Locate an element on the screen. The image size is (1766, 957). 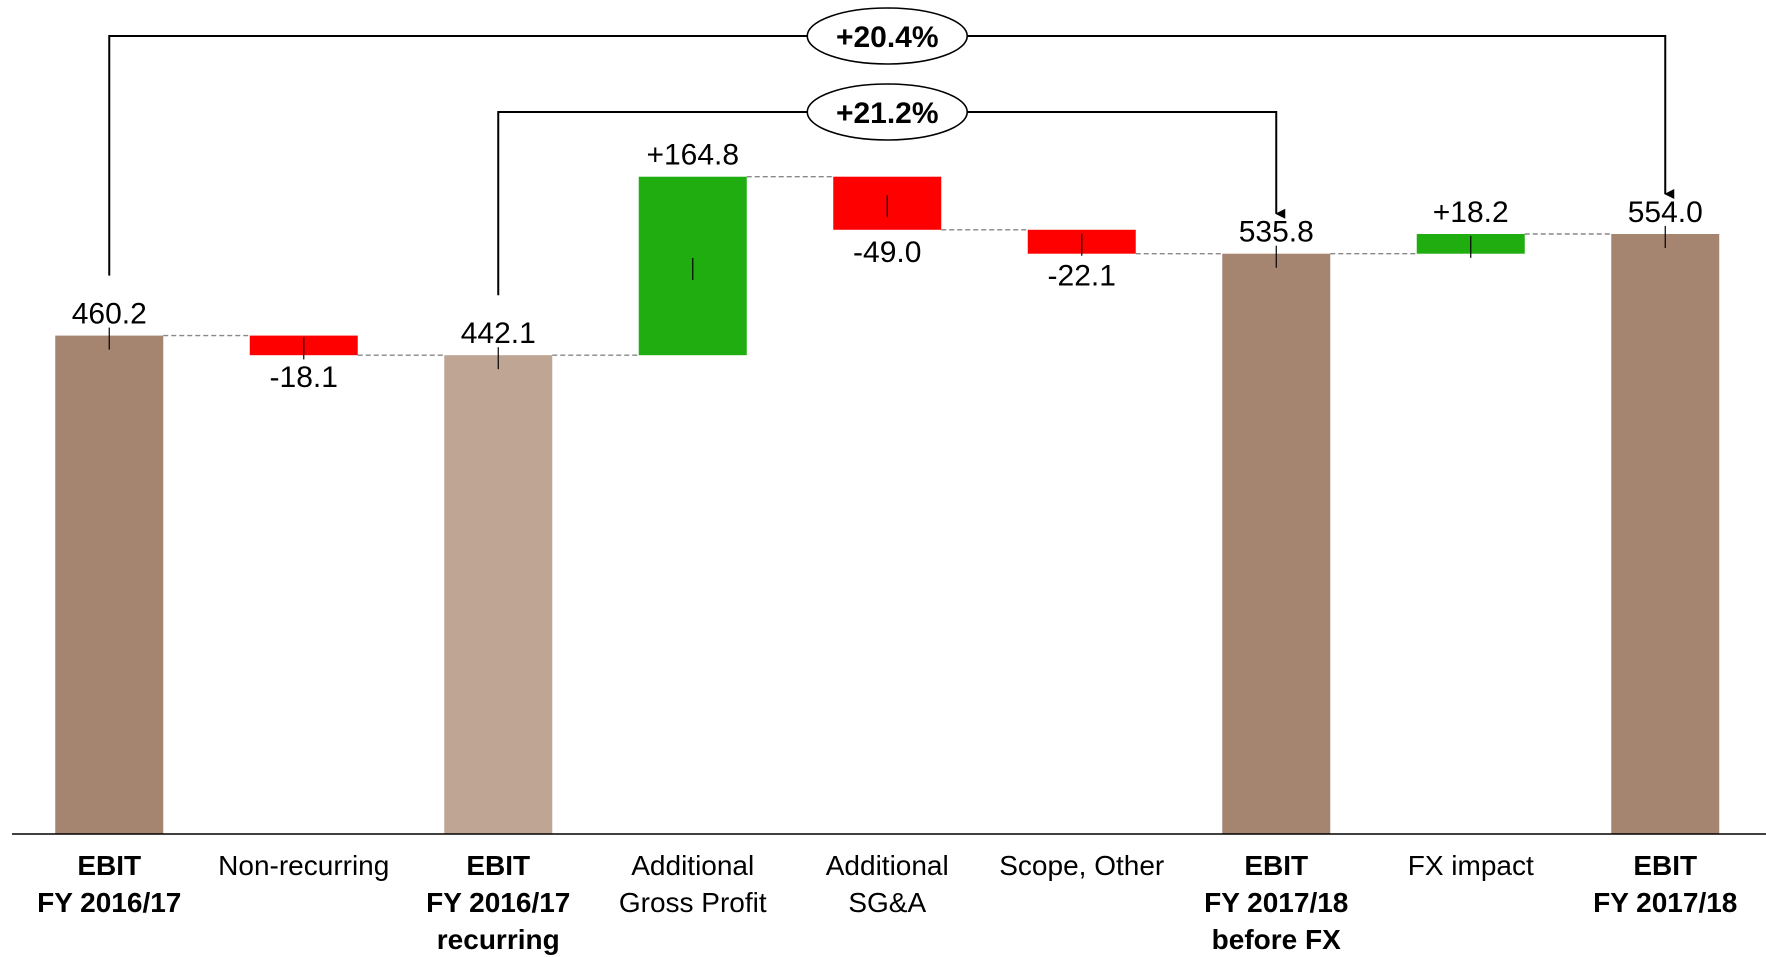
category-label: recurring is located at coordinates (498, 939).